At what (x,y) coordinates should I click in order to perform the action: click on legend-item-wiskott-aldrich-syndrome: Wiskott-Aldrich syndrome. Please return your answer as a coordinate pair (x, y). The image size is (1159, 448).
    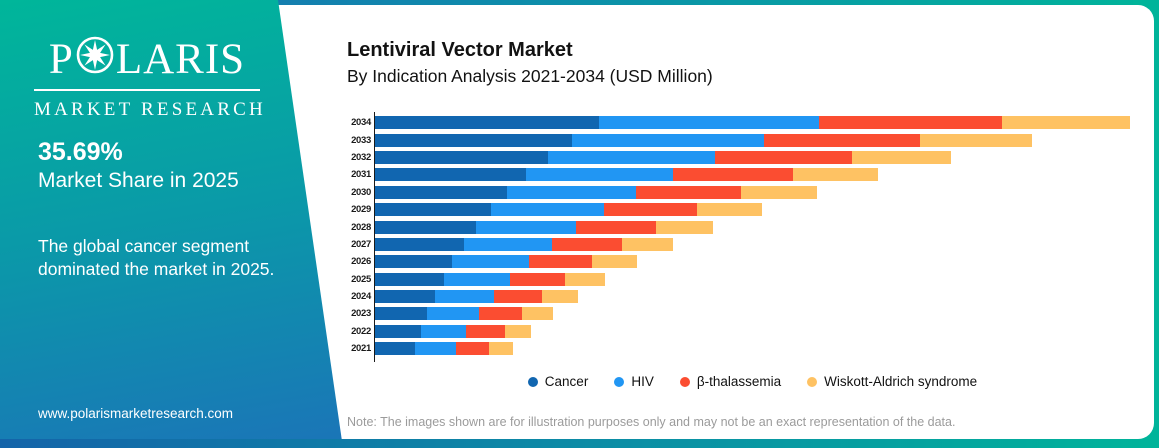
    Looking at the image, I should click on (892, 381).